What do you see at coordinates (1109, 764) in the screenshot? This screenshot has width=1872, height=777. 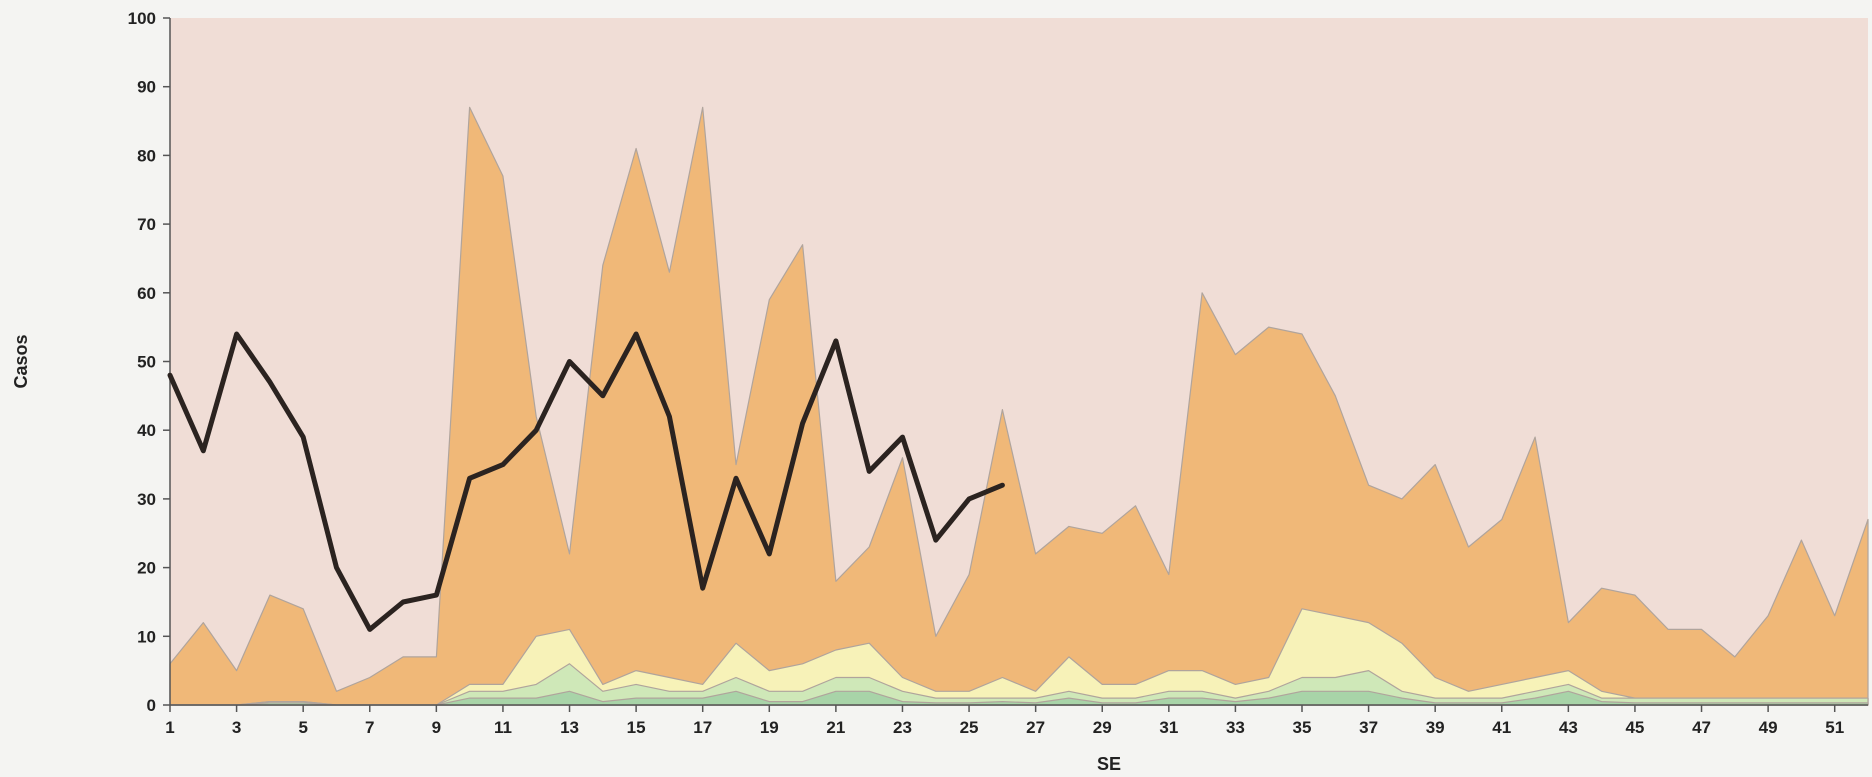 I see `x-axis-title: SE` at bounding box center [1109, 764].